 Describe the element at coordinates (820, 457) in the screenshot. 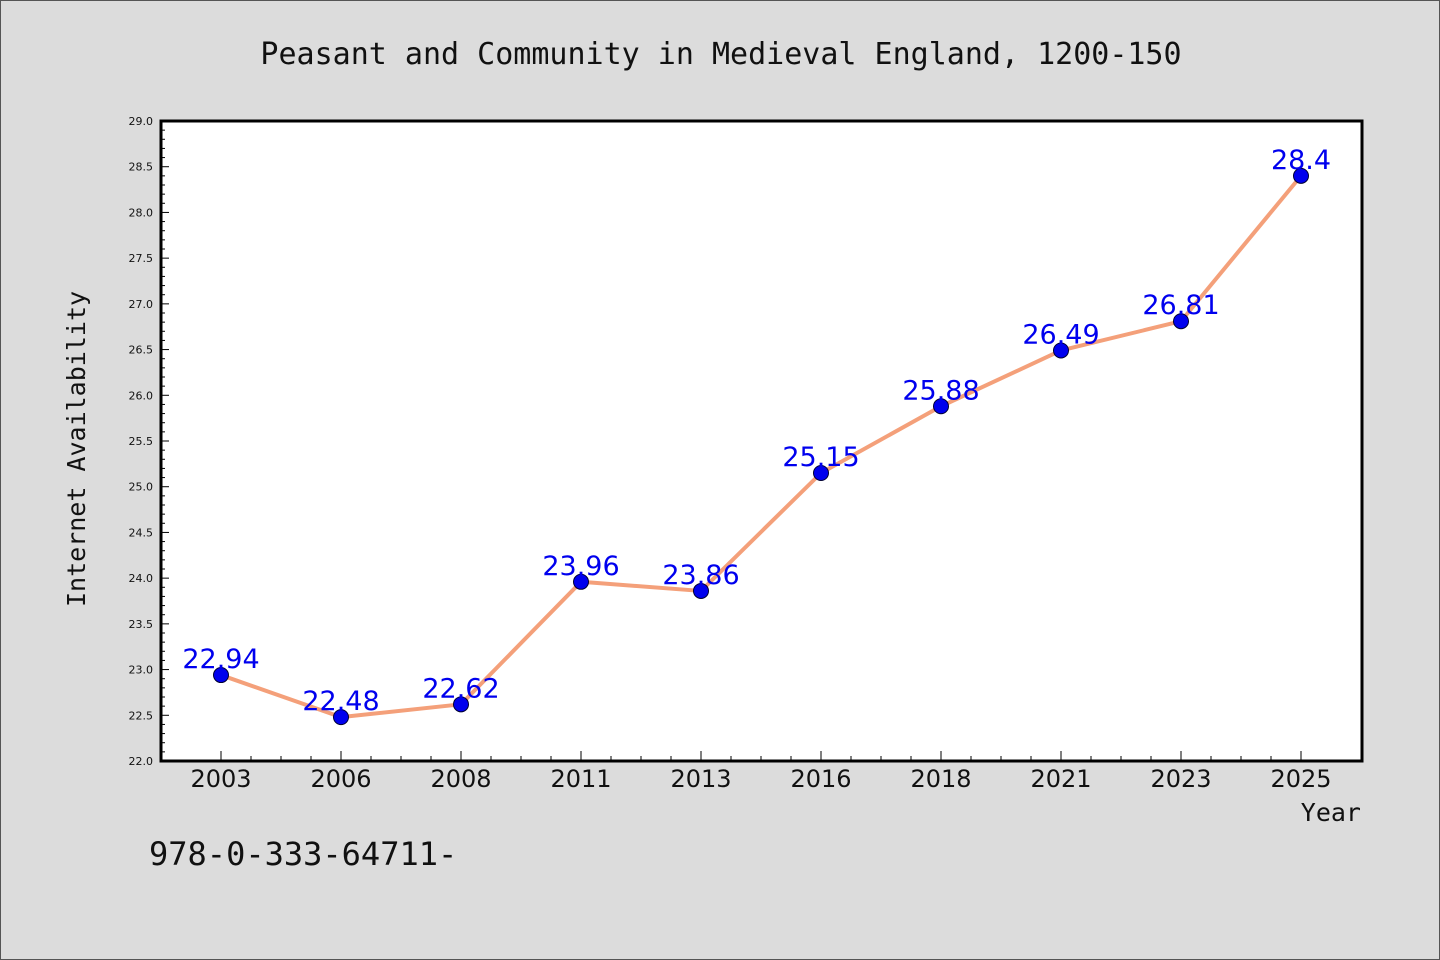

I see `data-label: 25.15` at that location.